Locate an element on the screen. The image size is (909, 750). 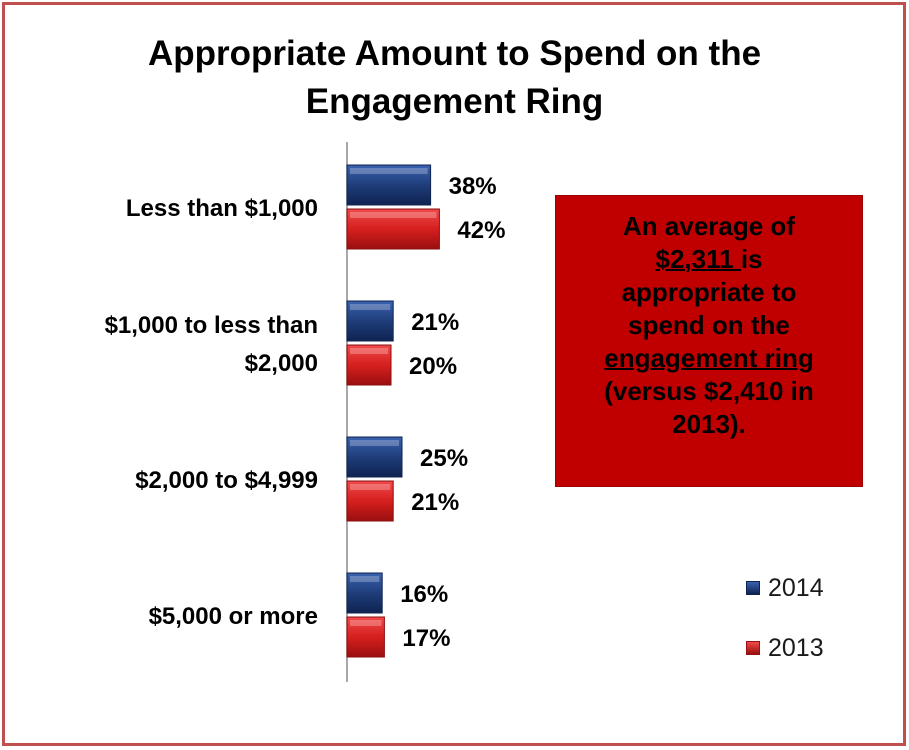
category-label: Less than $1,000 is located at coordinates (222, 208).